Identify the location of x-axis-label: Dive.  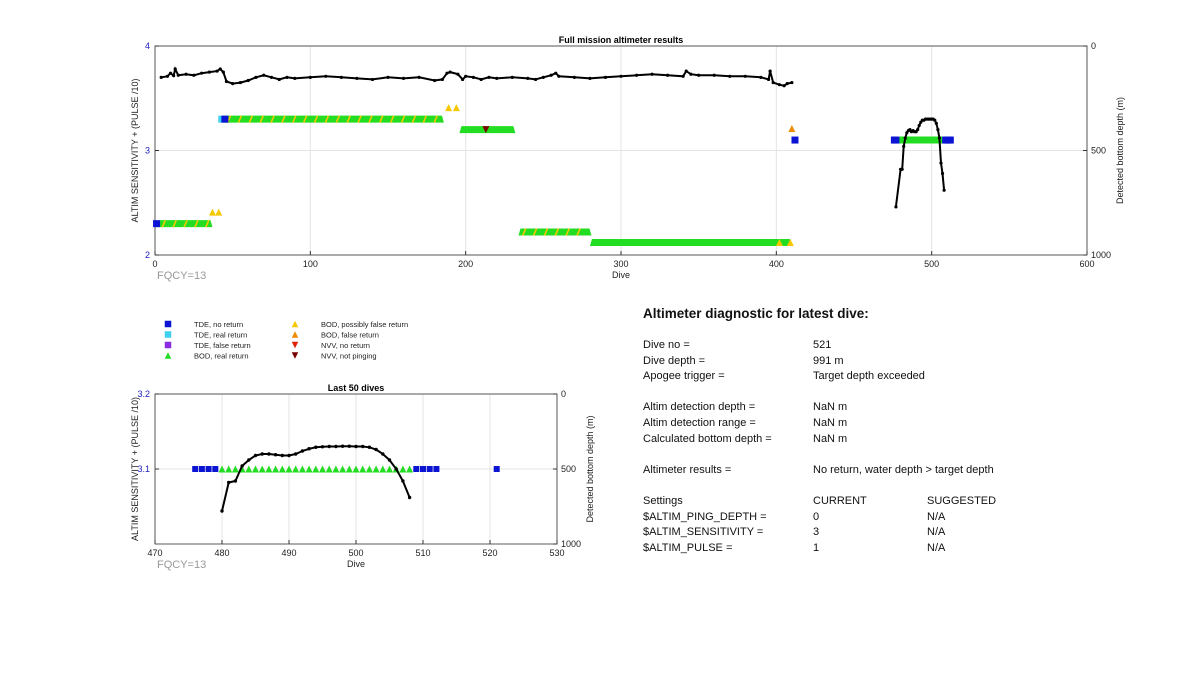
(621, 275).